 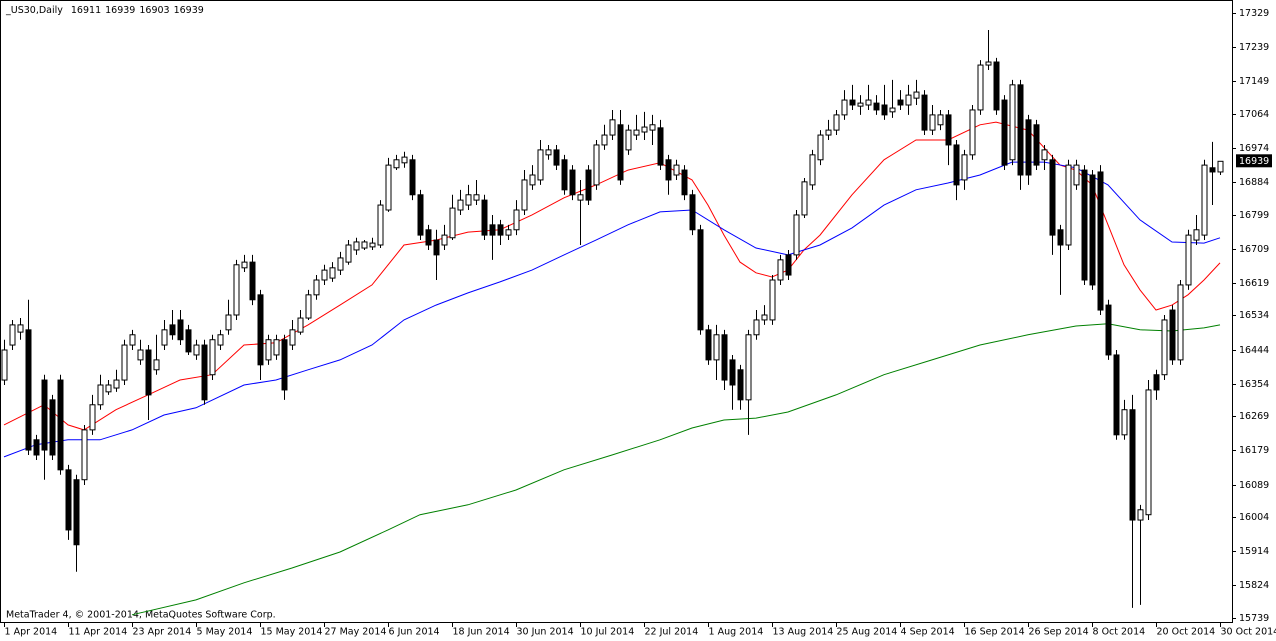 What do you see at coordinates (1254, 384) in the screenshot?
I see `y-tick-label: 16354` at bounding box center [1254, 384].